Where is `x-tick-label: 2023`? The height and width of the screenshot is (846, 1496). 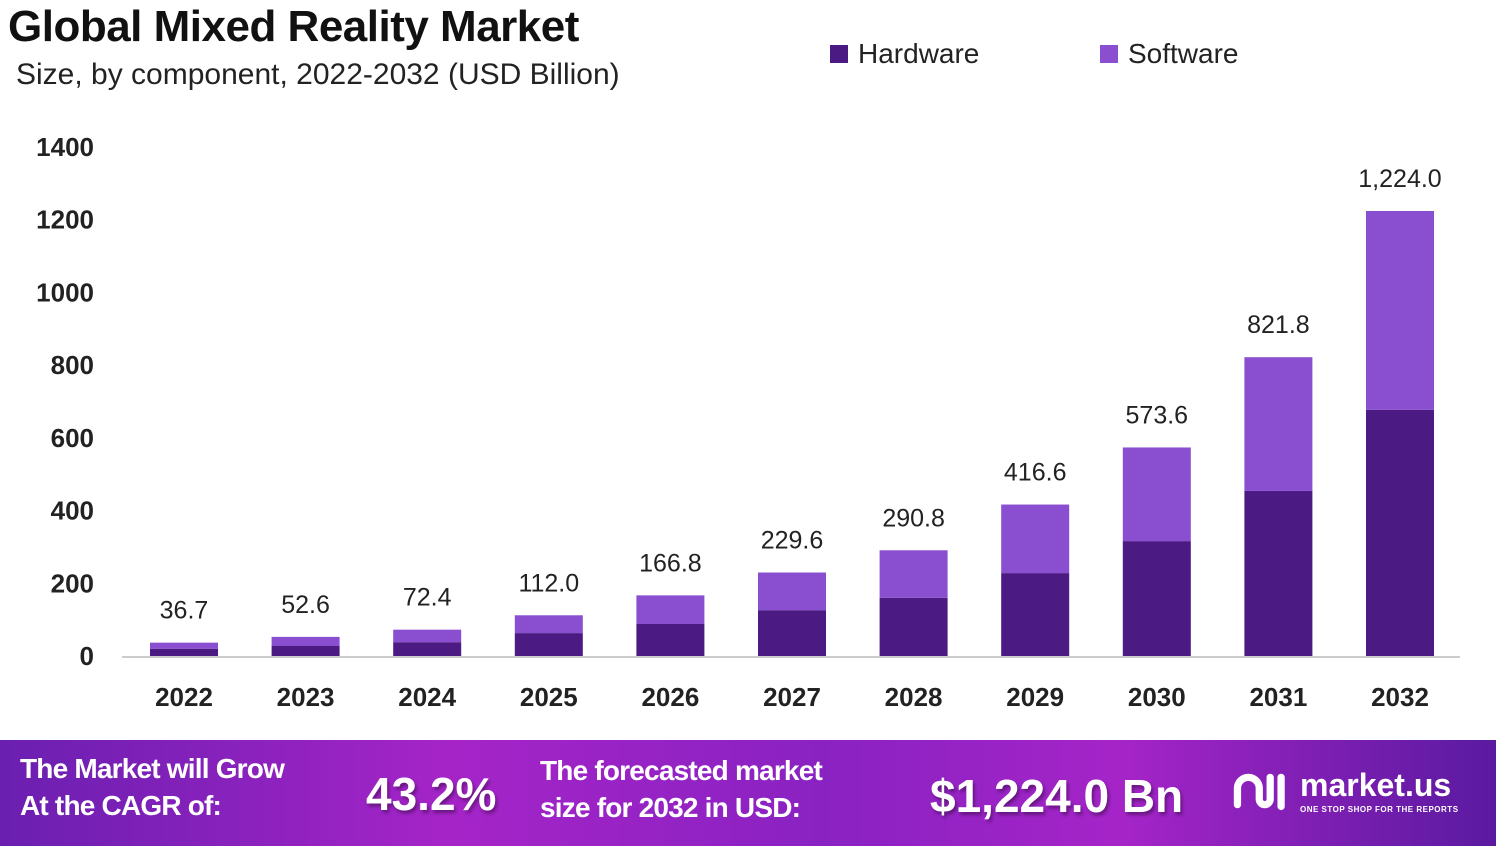
x-tick-label: 2023 is located at coordinates (306, 697).